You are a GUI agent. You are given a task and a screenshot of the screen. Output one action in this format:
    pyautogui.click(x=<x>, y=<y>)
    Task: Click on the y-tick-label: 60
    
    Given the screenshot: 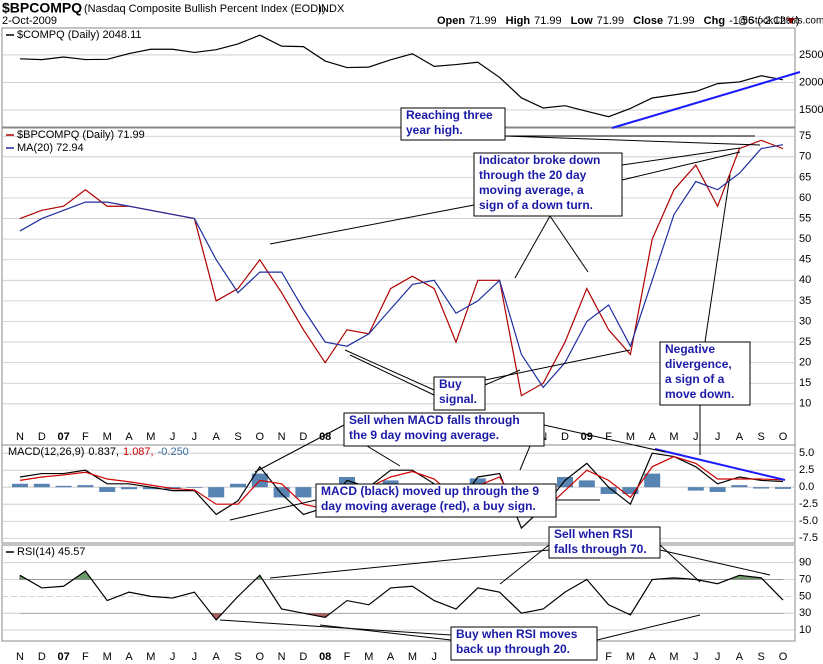 What is the action you would take?
    pyautogui.click(x=805, y=198)
    